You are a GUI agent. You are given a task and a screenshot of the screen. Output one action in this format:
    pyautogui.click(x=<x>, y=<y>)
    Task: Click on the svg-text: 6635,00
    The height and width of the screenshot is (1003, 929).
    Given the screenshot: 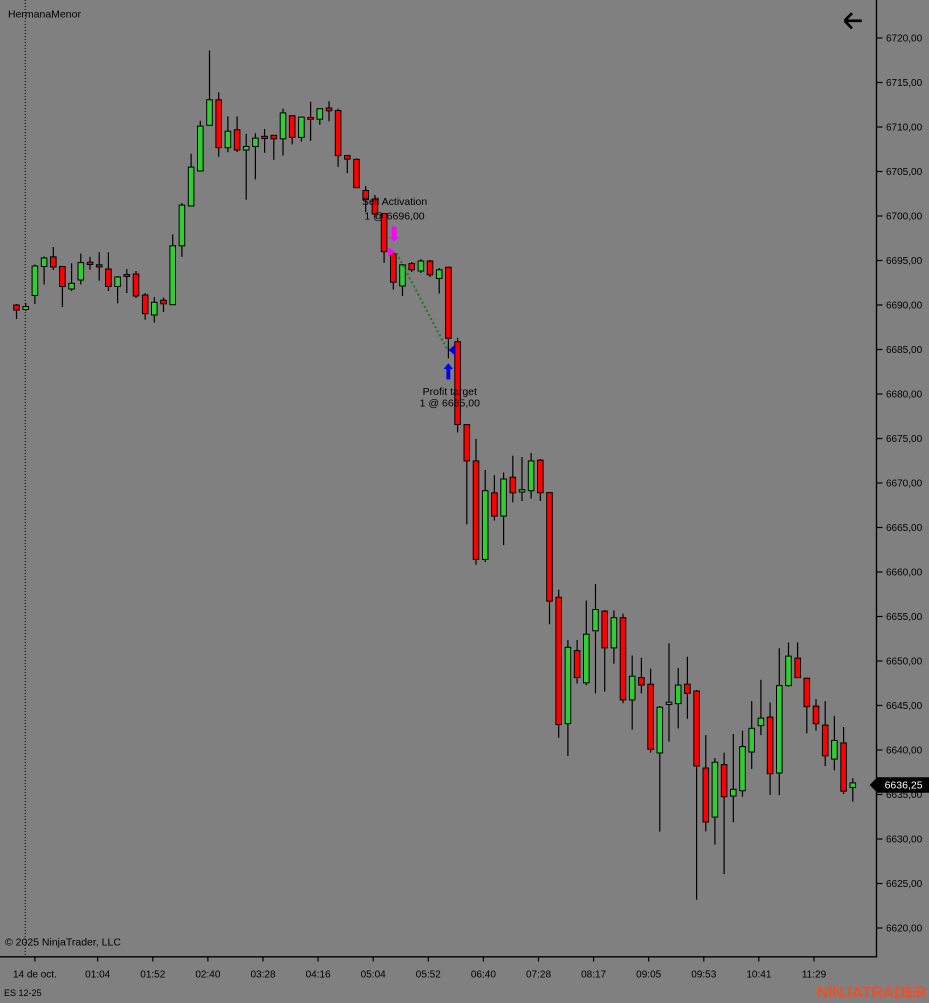 What is the action you would take?
    pyautogui.click(x=904, y=795)
    